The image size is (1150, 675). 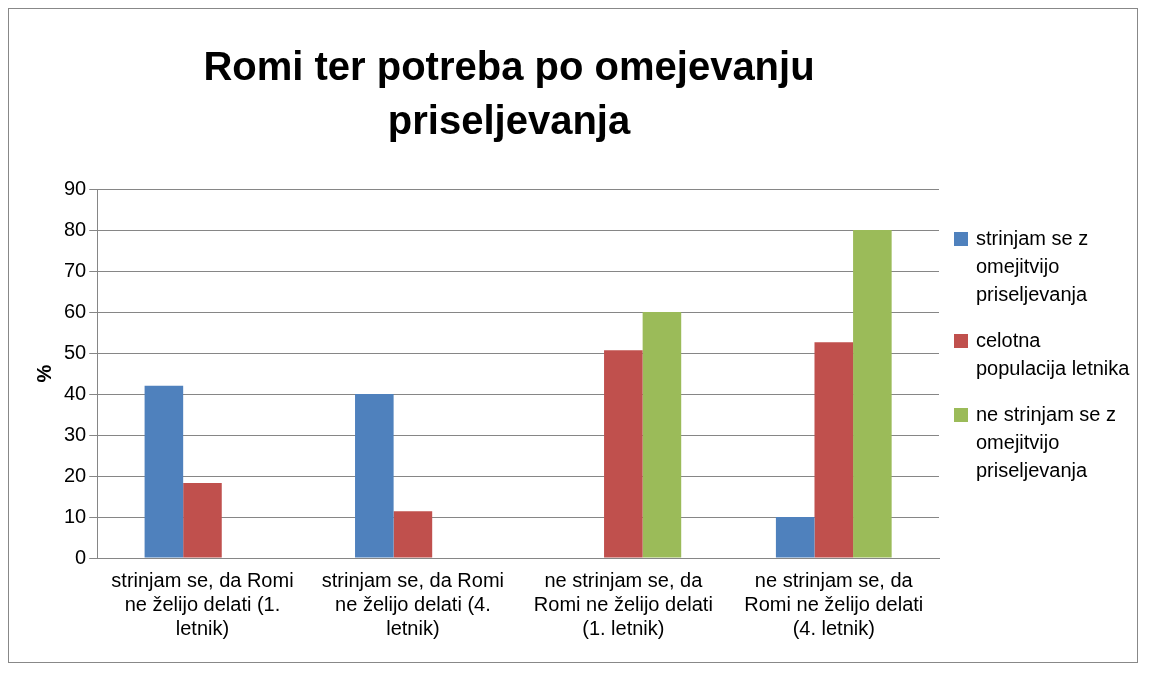 What do you see at coordinates (75, 433) in the screenshot?
I see `y-tick-label: 30` at bounding box center [75, 433].